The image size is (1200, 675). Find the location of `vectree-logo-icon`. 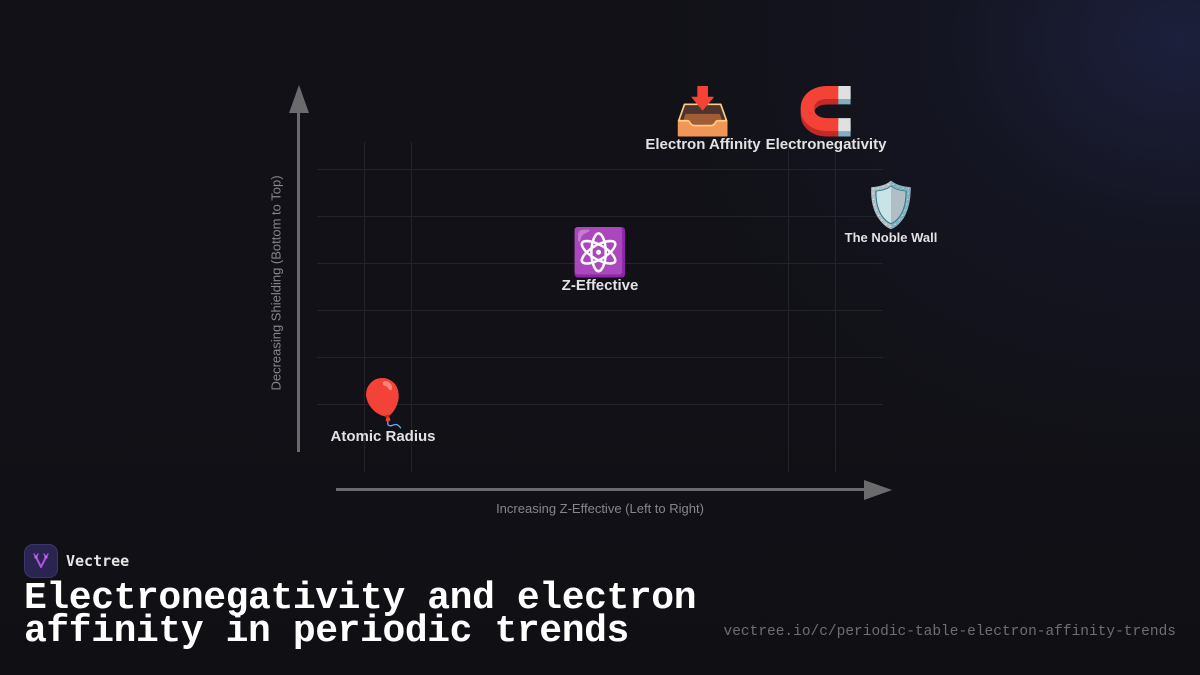

vectree-logo-icon is located at coordinates (41, 561).